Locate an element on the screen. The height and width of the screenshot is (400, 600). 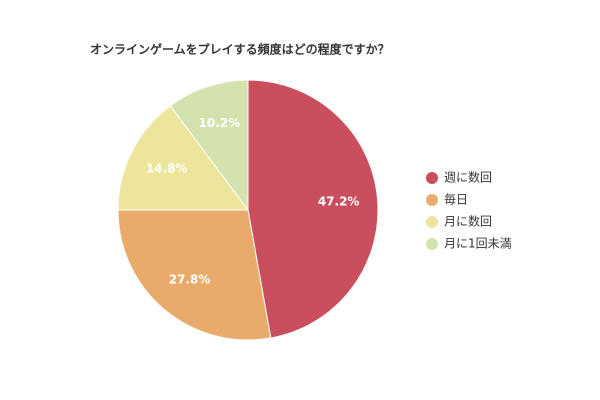
legend-label: 月に1回未満 is located at coordinates (478, 244).